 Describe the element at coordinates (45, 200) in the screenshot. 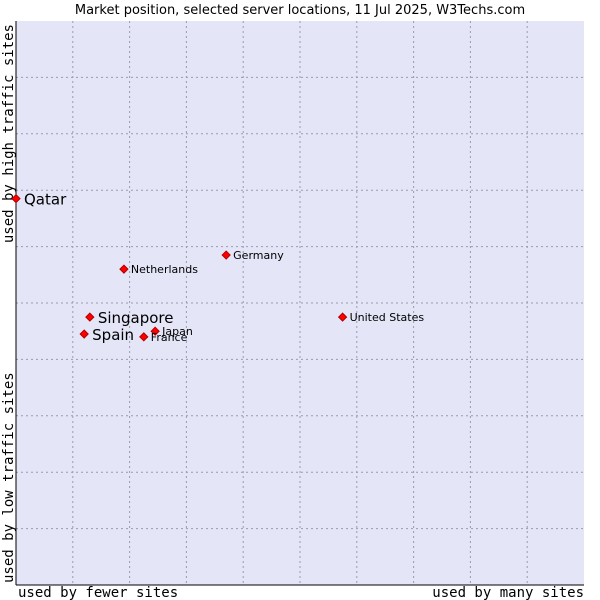

I see `point-label-qatar: Qatar` at that location.